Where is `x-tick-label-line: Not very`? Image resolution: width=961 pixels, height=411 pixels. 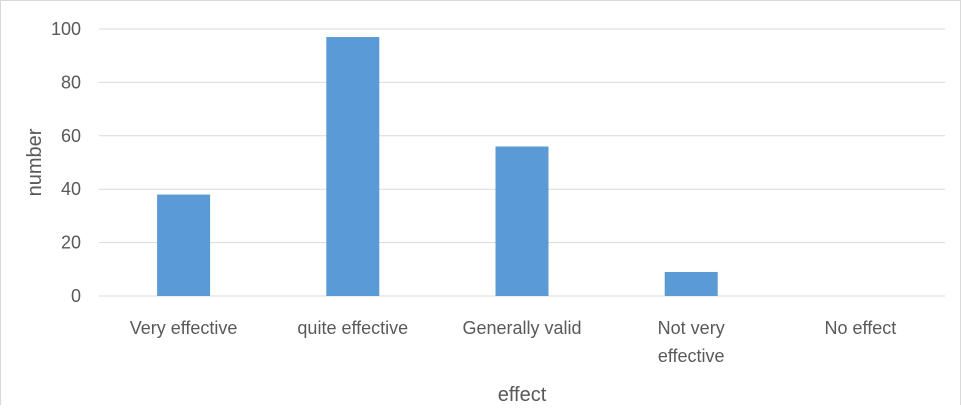 x-tick-label-line: Not very is located at coordinates (691, 328).